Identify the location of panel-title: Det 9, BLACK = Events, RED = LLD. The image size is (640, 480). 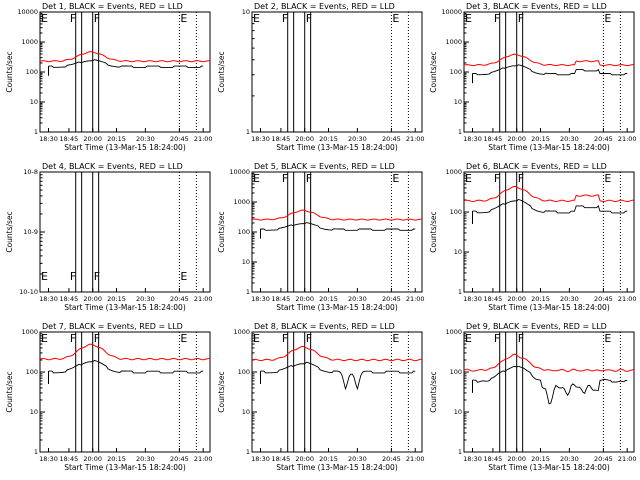
(536, 326).